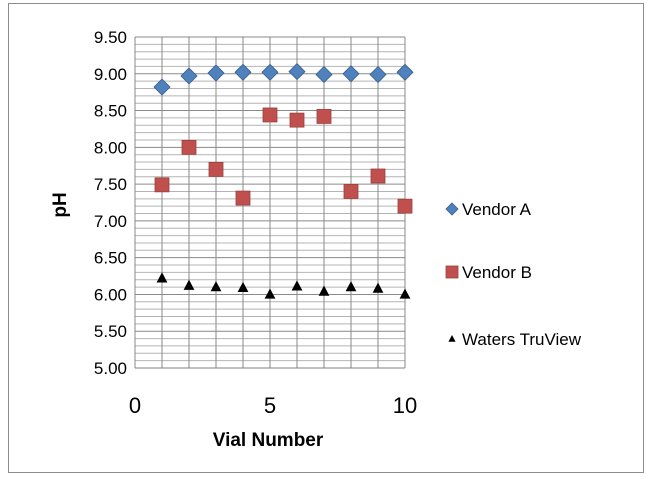 Image resolution: width=649 pixels, height=479 pixels. What do you see at coordinates (110, 37) in the screenshot?
I see `y-tick-label: 9.50` at bounding box center [110, 37].